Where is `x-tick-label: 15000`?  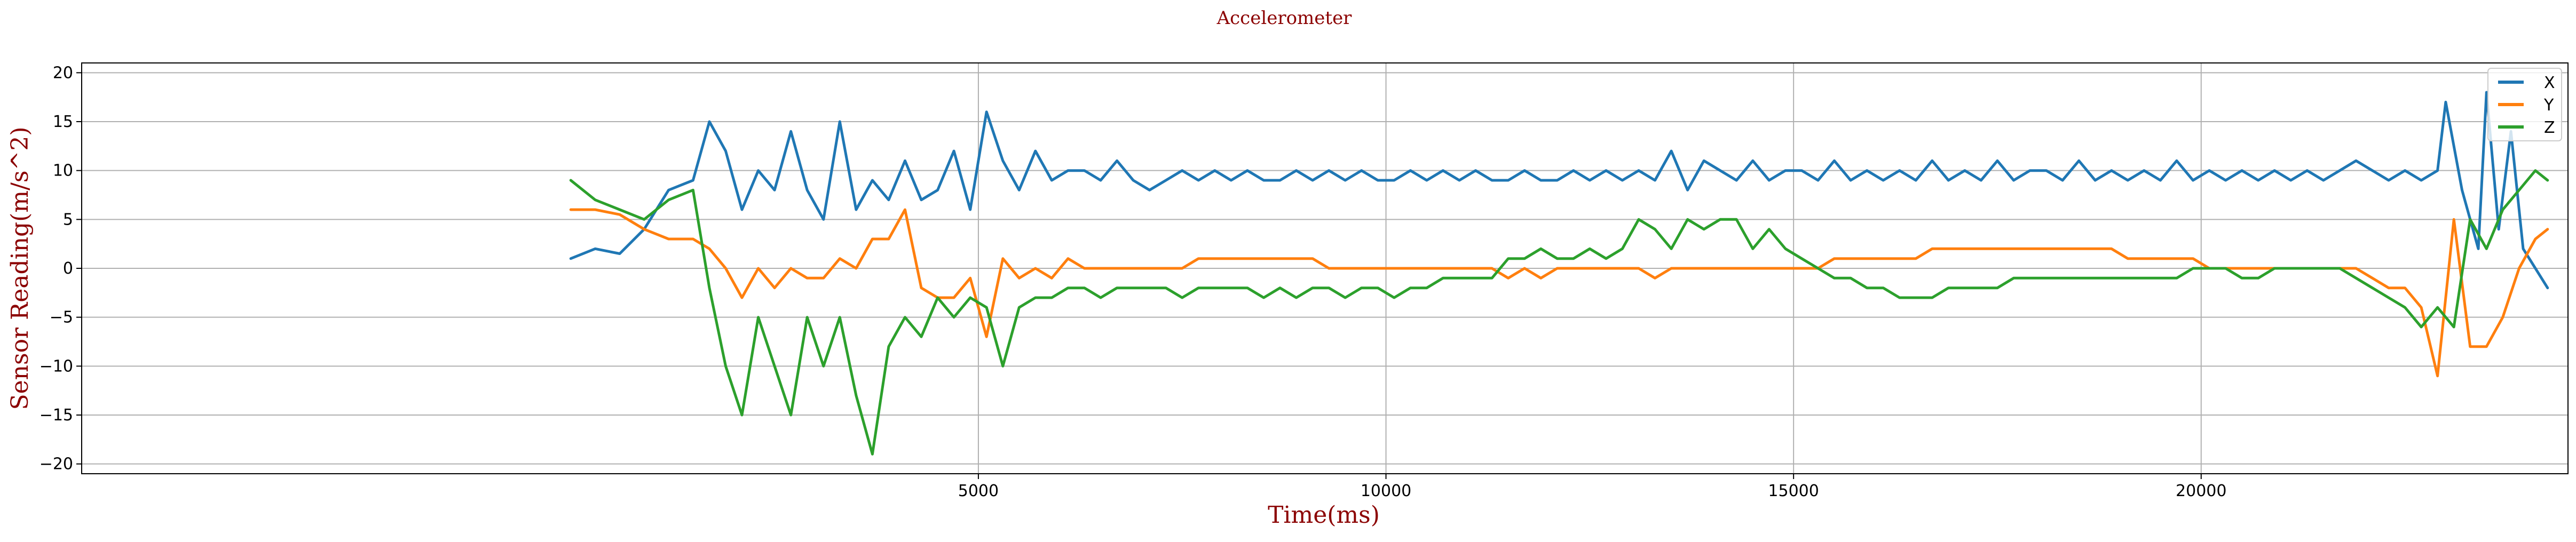 x-tick-label: 15000 is located at coordinates (1793, 491).